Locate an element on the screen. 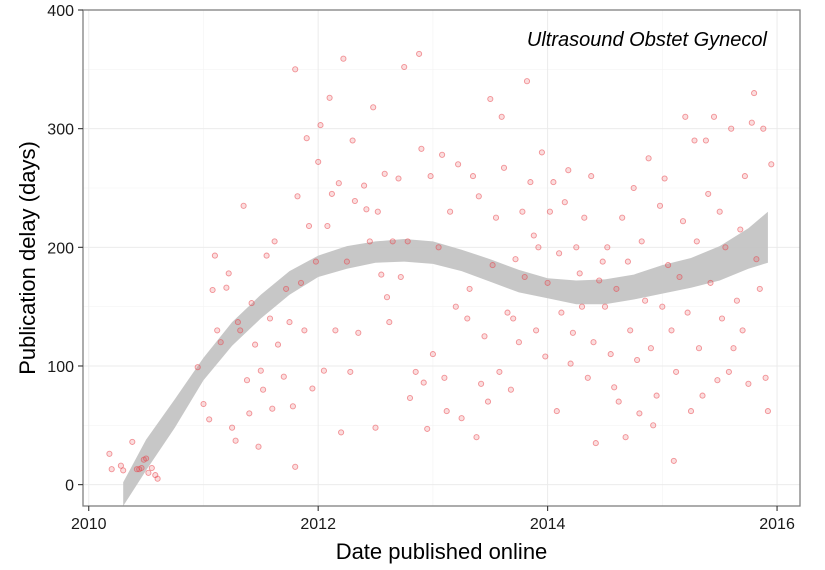 The height and width of the screenshot is (570, 825). y-axis-title: Publication delay (days) is located at coordinates (27, 258).